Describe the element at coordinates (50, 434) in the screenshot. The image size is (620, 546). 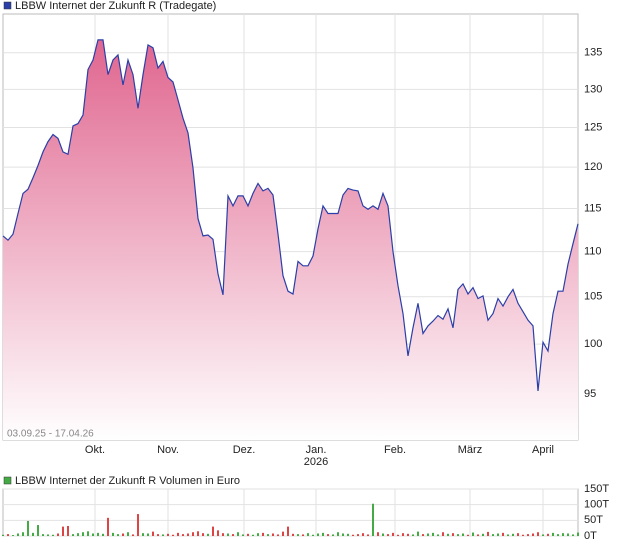
I see `date-range: 03.09.25 - 17.04.26` at that location.